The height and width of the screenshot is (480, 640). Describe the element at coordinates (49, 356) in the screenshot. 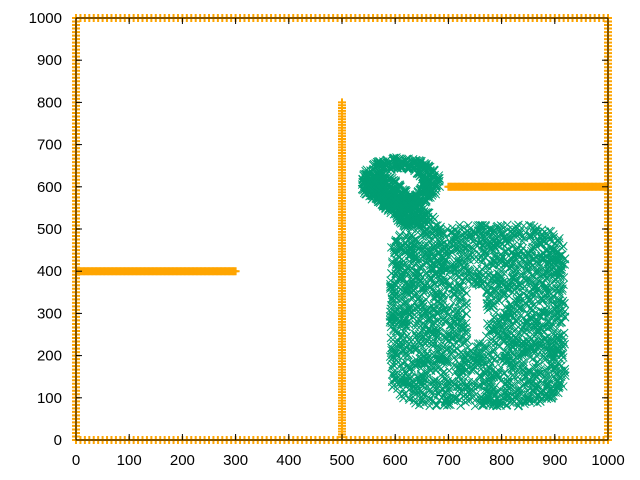

I see `y-tick-label: 200` at that location.